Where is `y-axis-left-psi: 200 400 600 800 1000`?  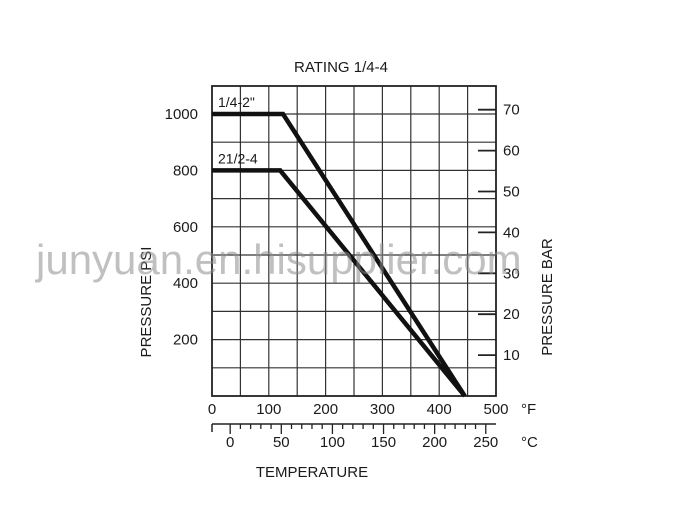 y-axis-left-psi: 200 400 600 800 1000 is located at coordinates (181, 227).